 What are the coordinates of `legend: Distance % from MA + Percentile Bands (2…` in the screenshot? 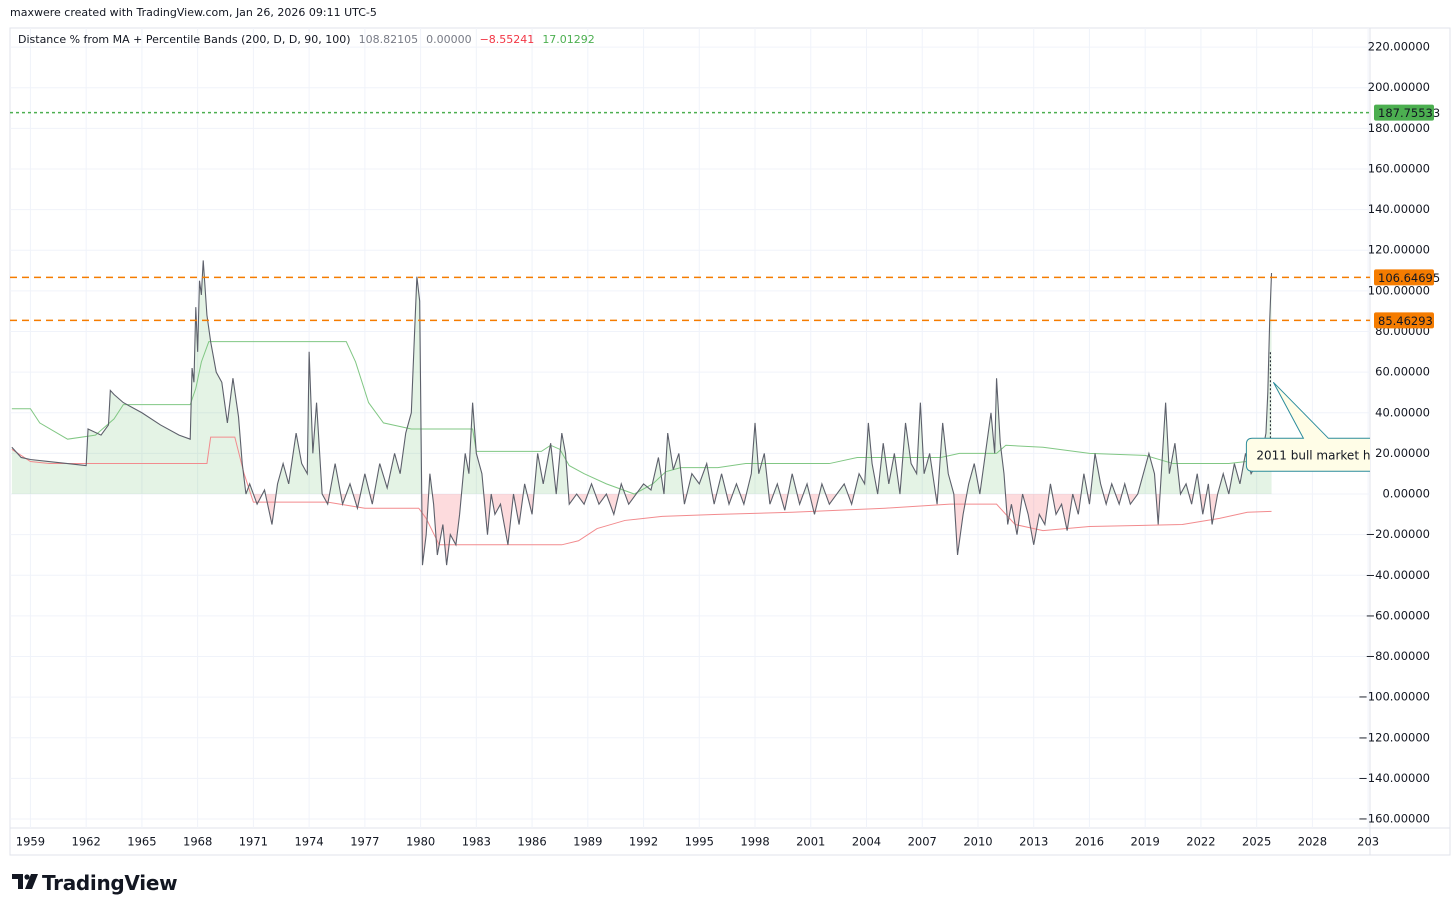 It's located at (306, 39).